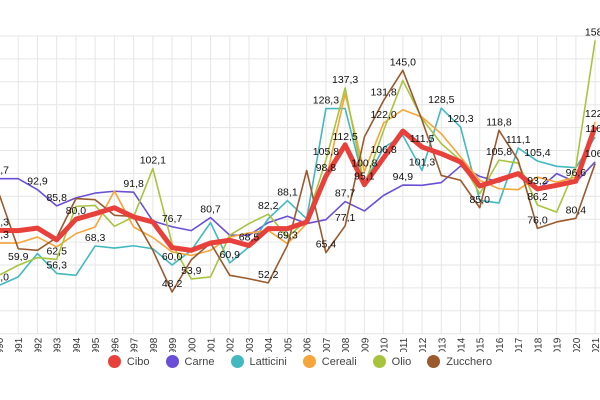 The image size is (600, 400). Describe the element at coordinates (499, 152) in the screenshot. I see `data-label: 105,8` at that location.